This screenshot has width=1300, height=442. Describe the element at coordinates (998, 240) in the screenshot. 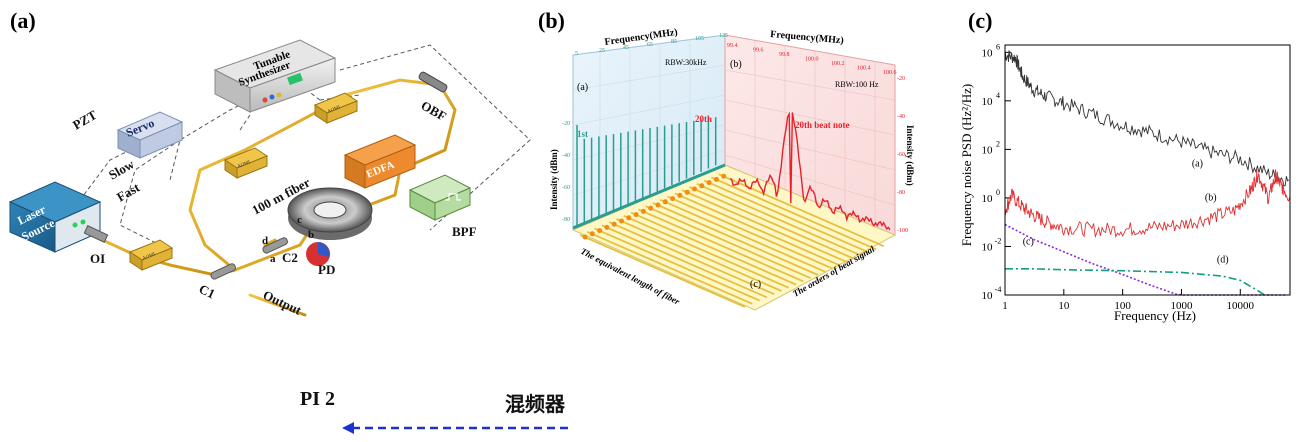

I see `y-tick-exponent: -2` at that location.